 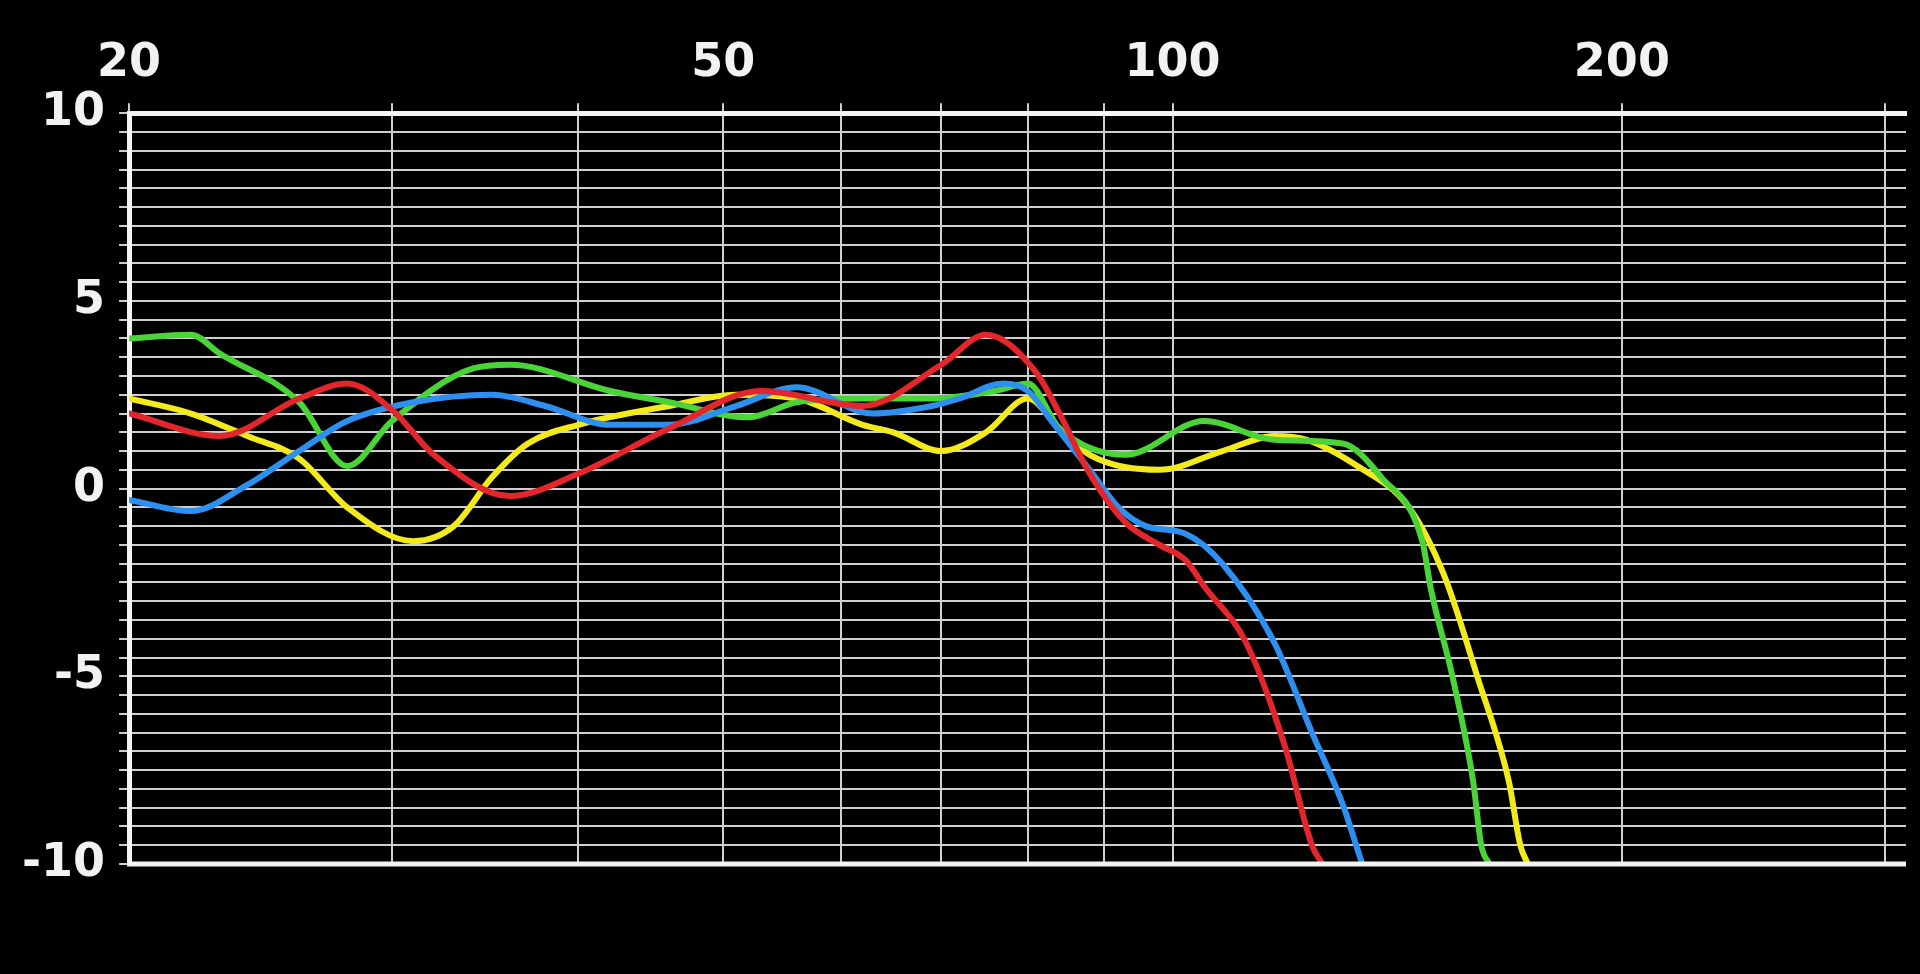 I want to click on x-tick-label: 200, so click(x=1621, y=59).